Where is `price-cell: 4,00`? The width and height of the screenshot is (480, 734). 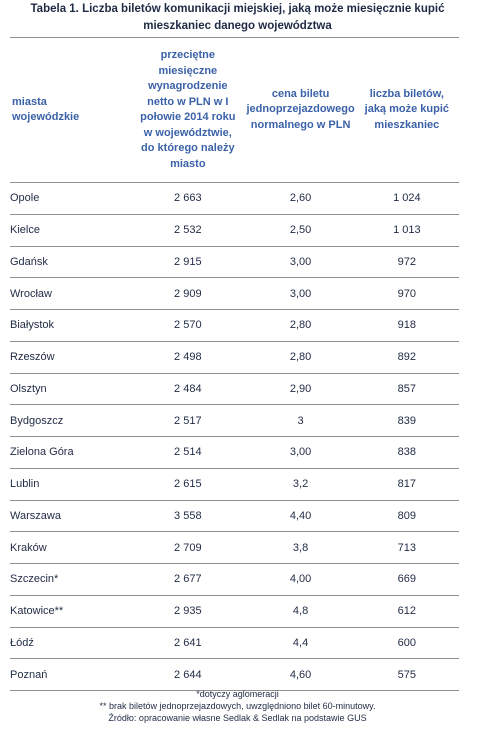
price-cell: 4,00 is located at coordinates (300, 579).